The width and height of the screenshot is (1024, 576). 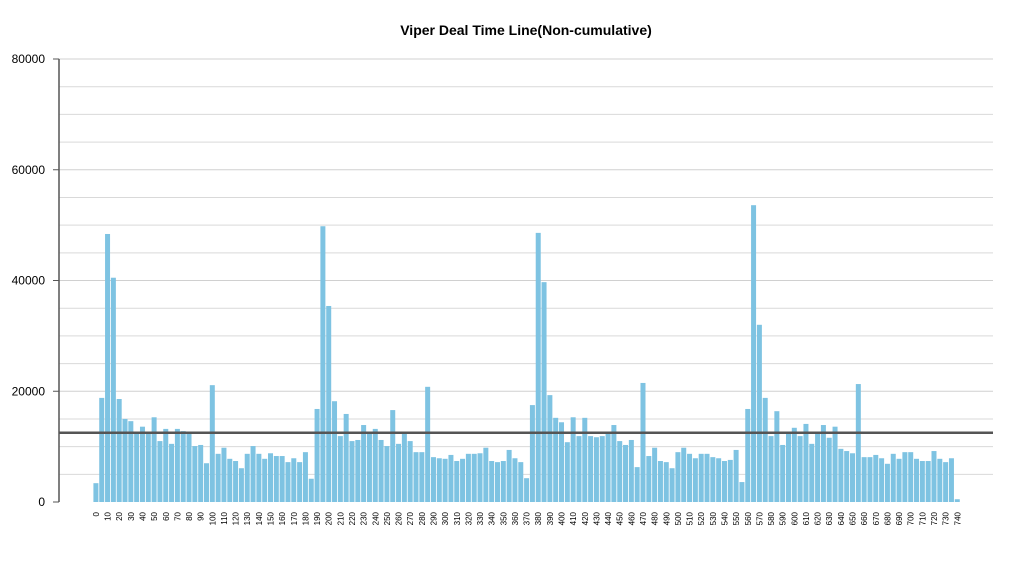 I want to click on x-tick-label: 190, so click(x=317, y=518).